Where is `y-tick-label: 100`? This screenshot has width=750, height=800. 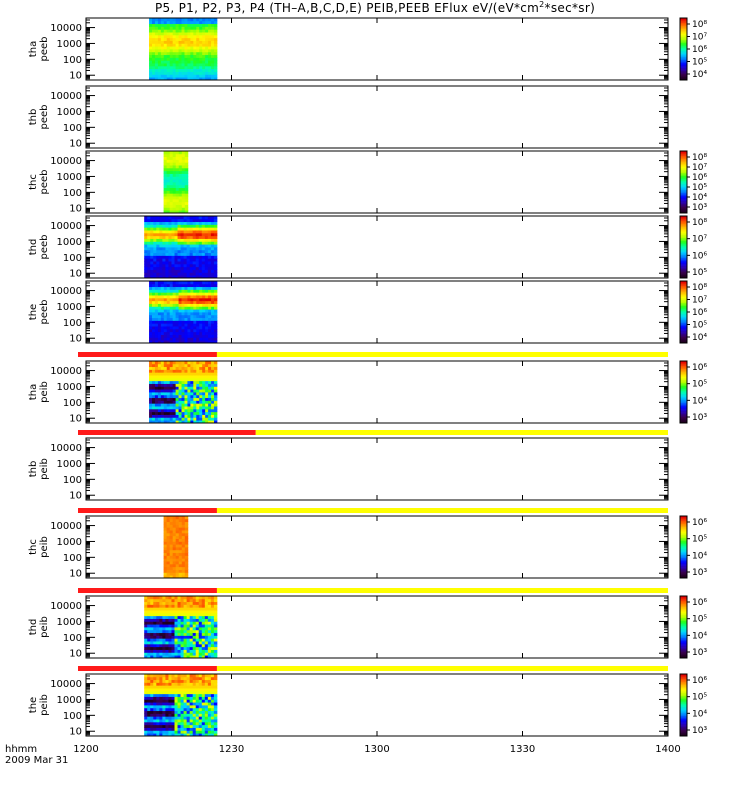 y-tick-label: 100 is located at coordinates (72, 638).